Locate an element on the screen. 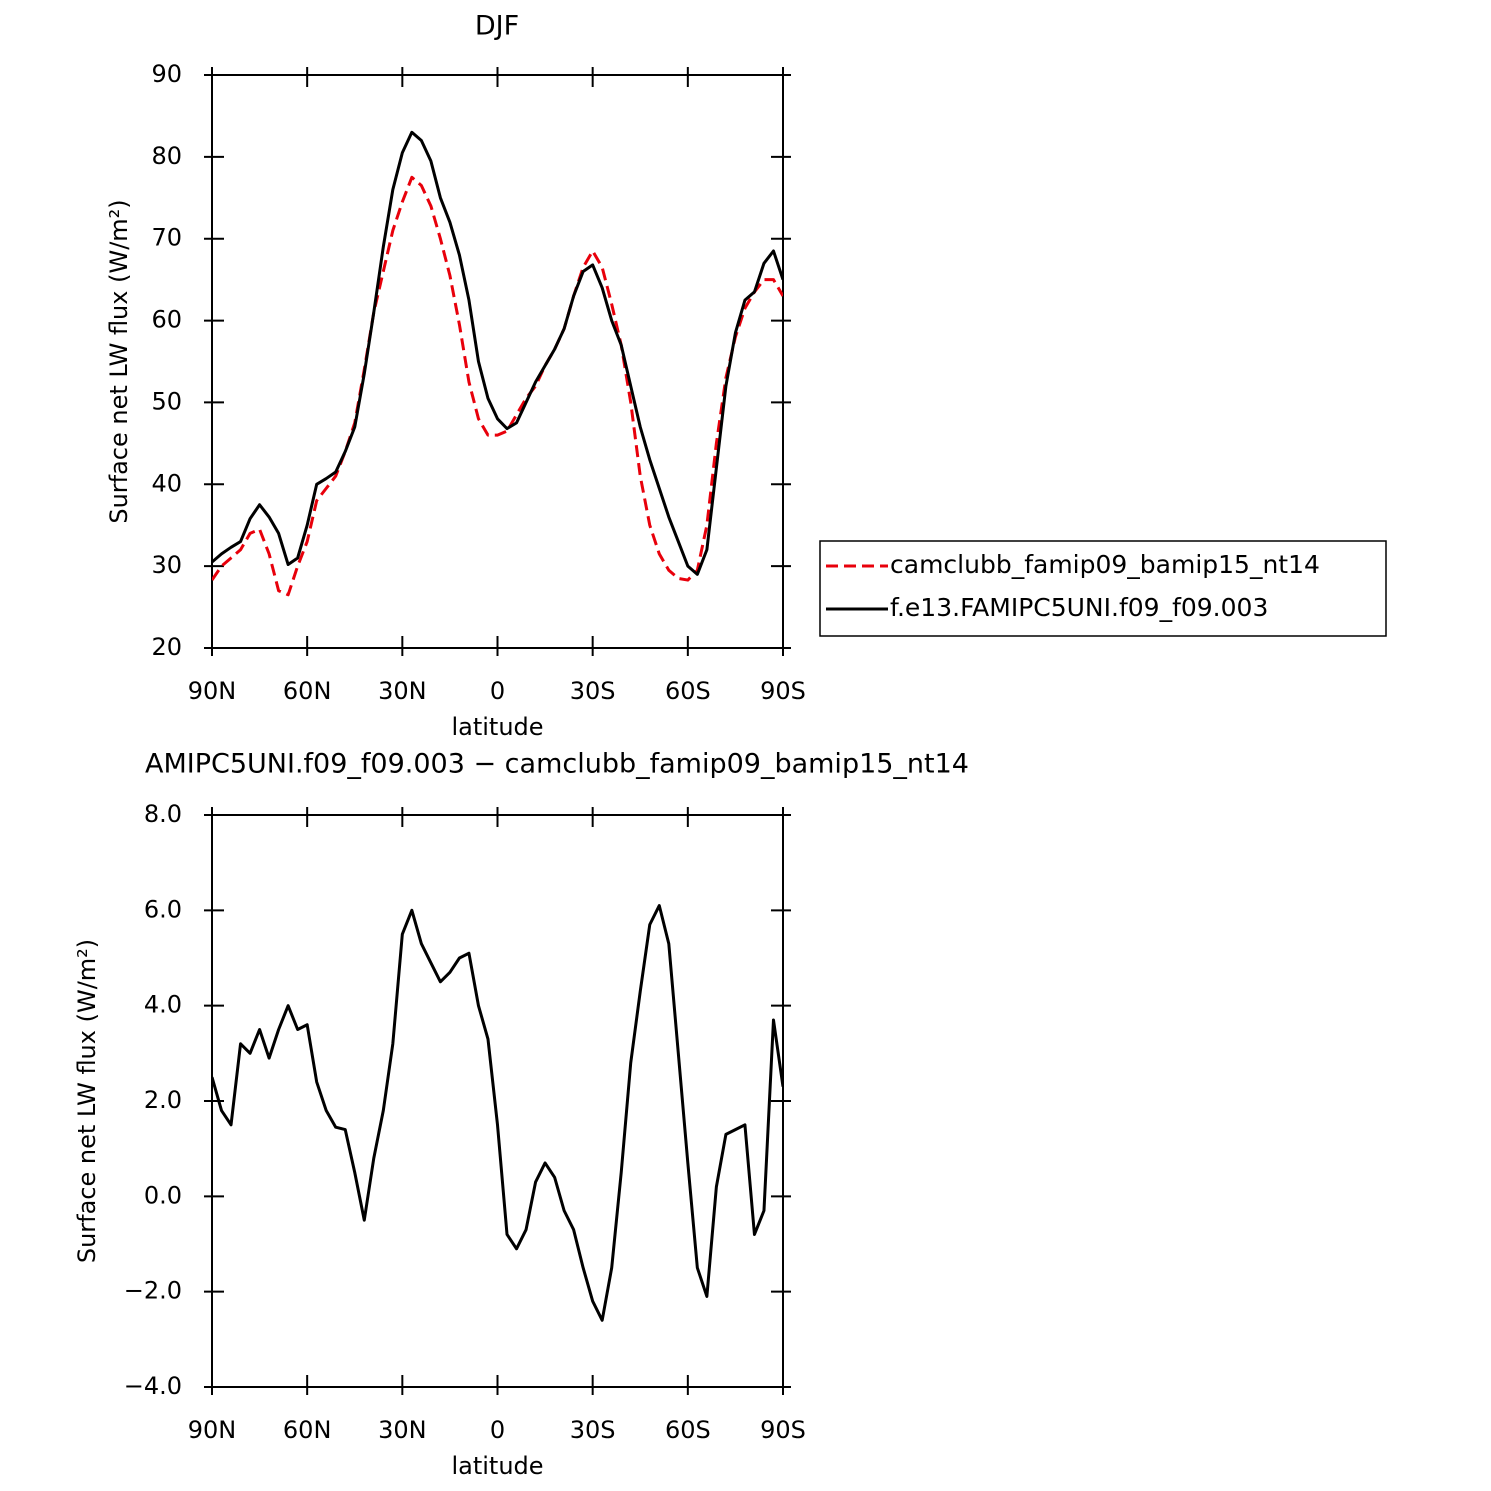  y-tick-label: 4.0 is located at coordinates (163, 1005).